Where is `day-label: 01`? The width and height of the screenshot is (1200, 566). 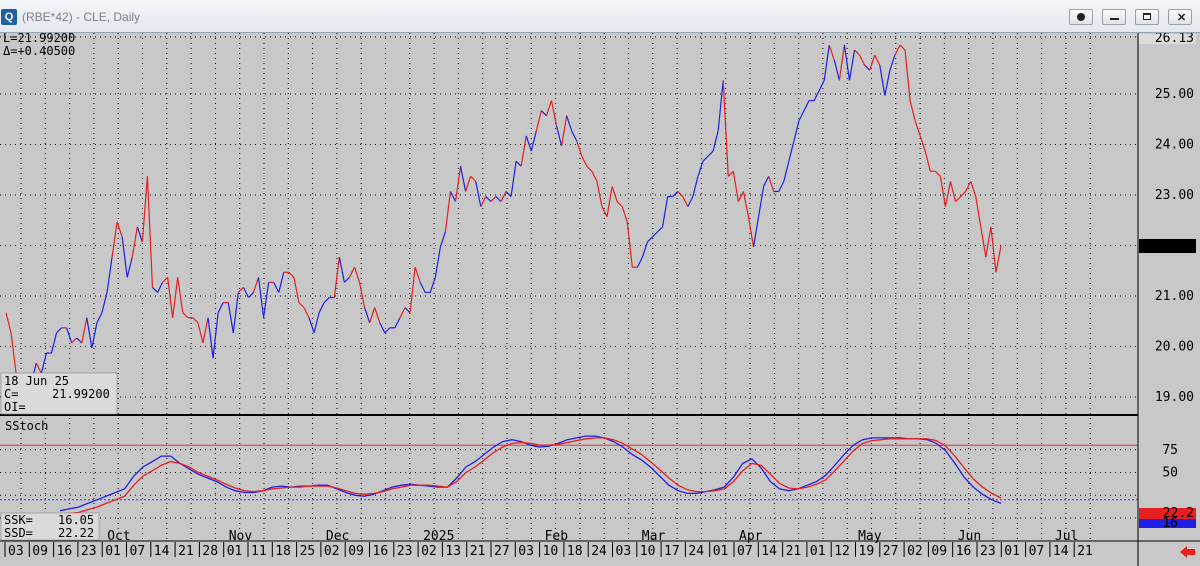 day-label: 01 is located at coordinates (721, 551).